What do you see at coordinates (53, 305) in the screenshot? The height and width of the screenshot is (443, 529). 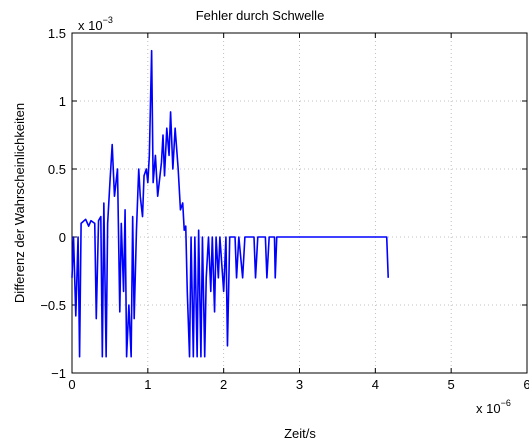 I see `y-tick-label: −0.5` at bounding box center [53, 305].